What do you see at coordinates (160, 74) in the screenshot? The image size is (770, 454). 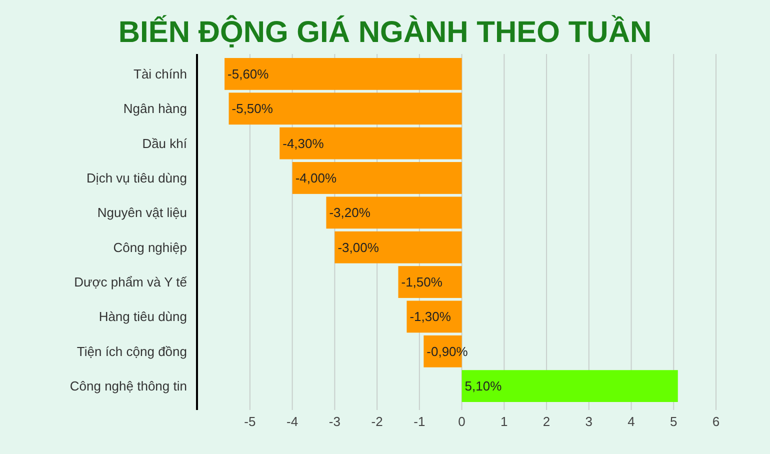 I see `y-tick-label: Tài chính` at bounding box center [160, 74].